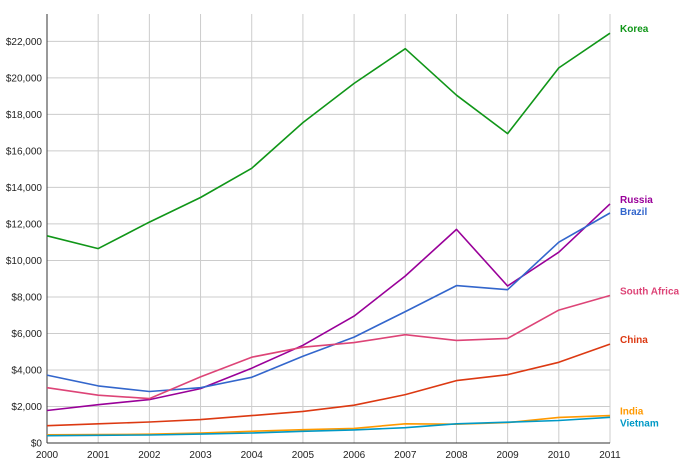 The width and height of the screenshot is (683, 465). I want to click on y-tick-label: $10,000, so click(24, 261).